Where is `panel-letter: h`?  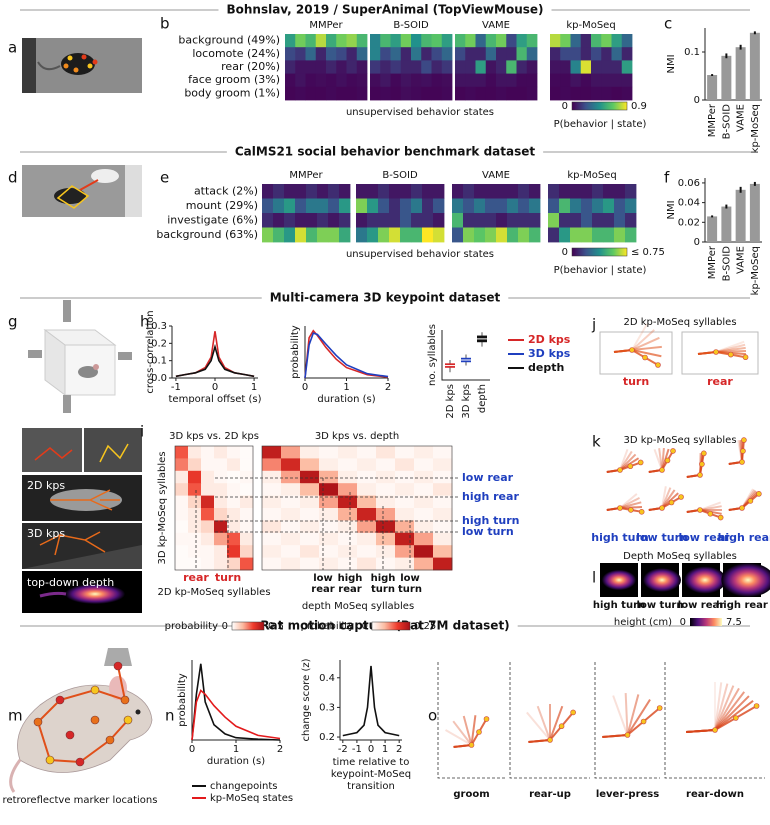 panel-letter: h is located at coordinates (145, 322).